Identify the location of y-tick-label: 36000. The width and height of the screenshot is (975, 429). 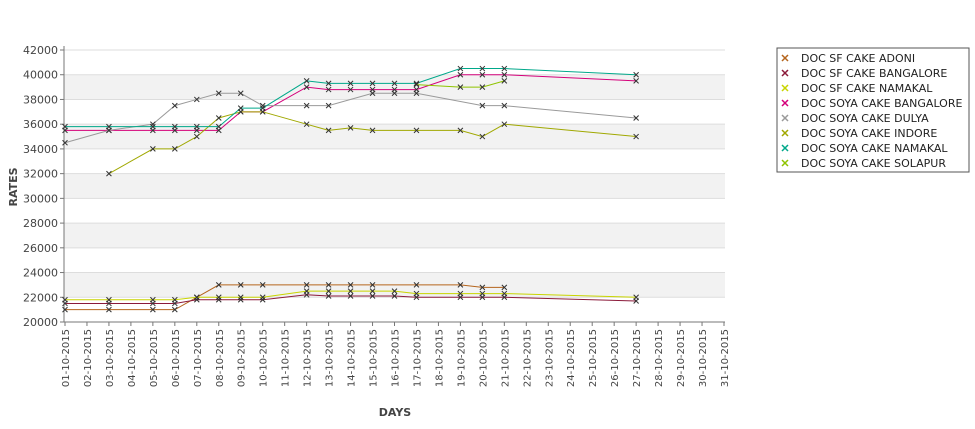
(40, 124).